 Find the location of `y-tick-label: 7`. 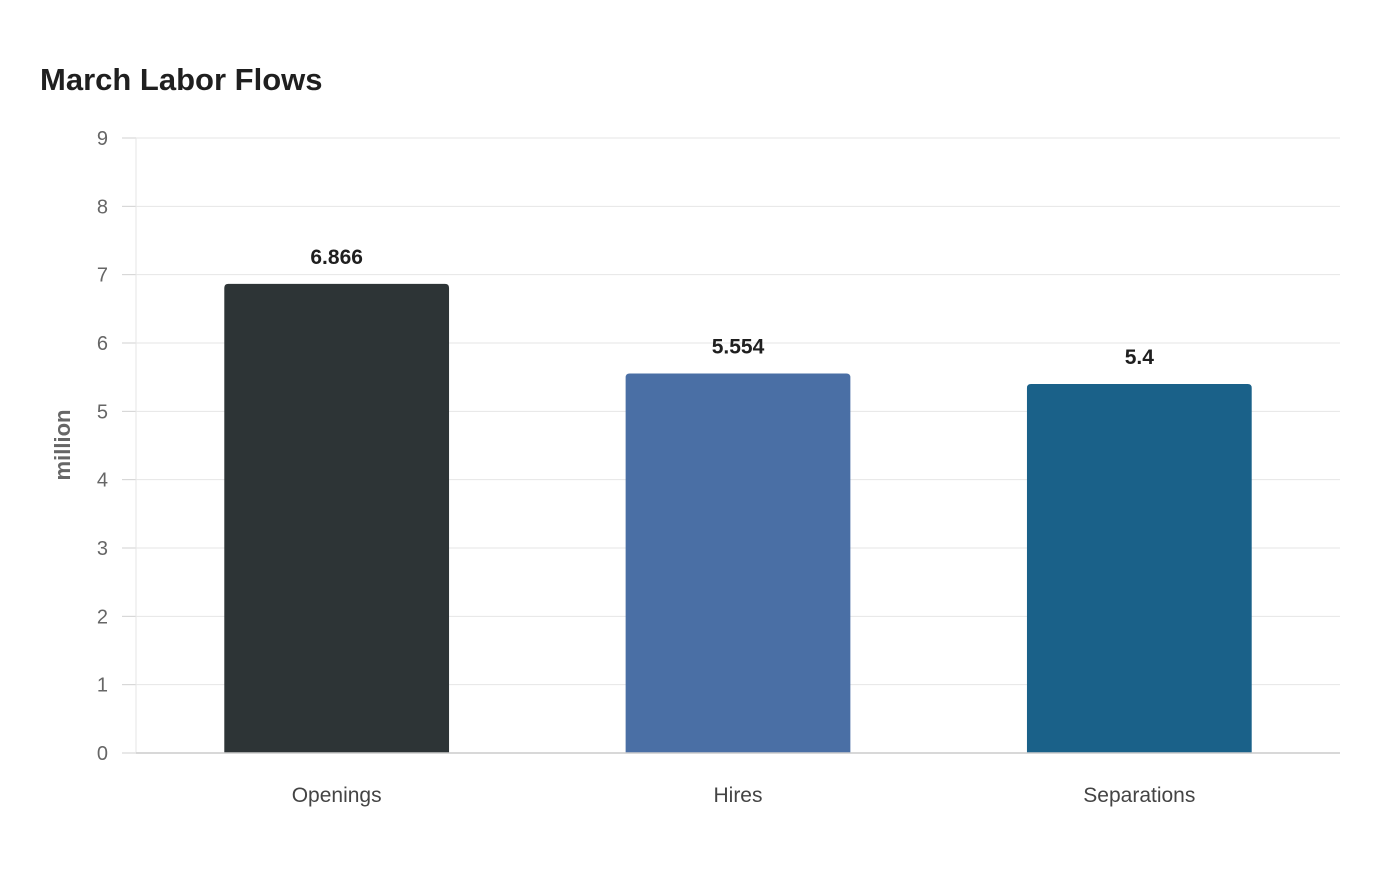

y-tick-label: 7 is located at coordinates (102, 276).